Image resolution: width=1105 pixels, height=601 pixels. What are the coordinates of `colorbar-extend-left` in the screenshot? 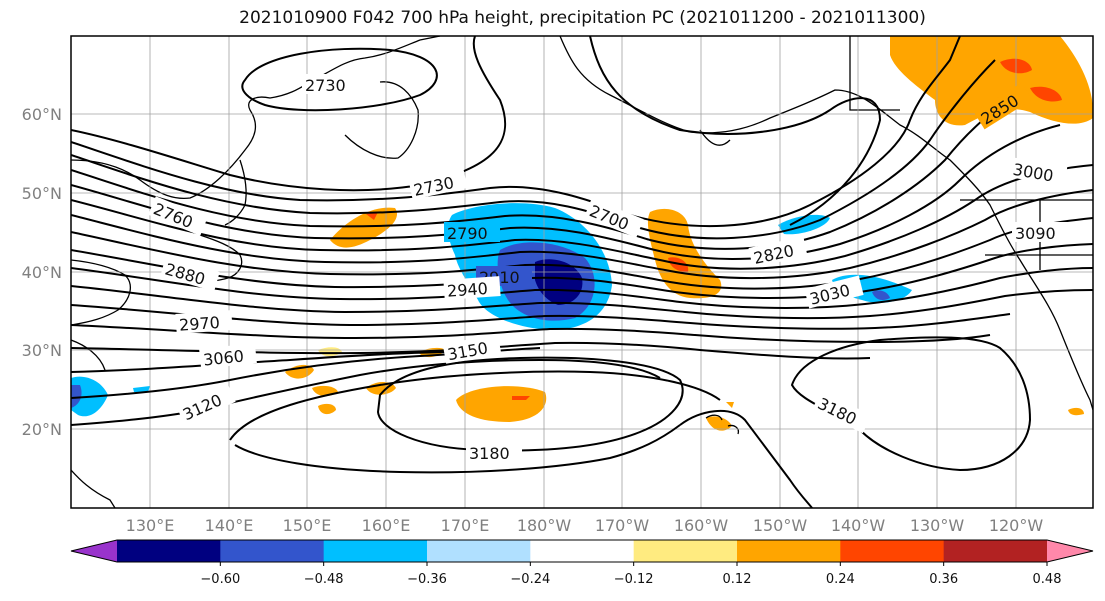 It's located at (94, 551).